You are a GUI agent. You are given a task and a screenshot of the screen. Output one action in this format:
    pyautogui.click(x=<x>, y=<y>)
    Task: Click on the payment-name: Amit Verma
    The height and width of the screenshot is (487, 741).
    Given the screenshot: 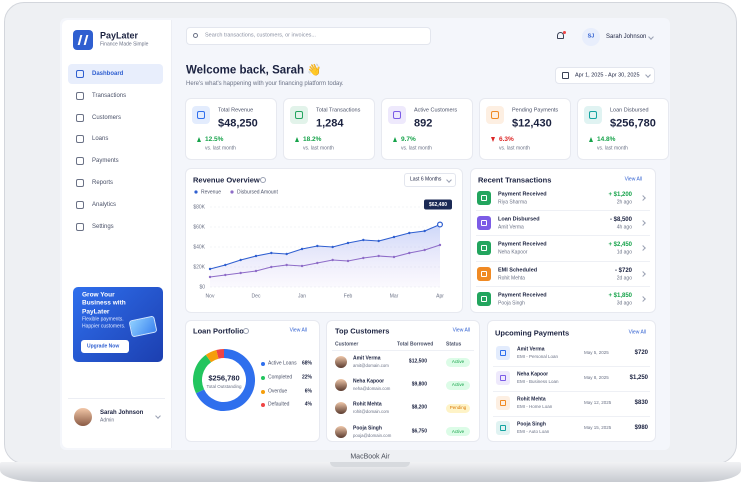 What is the action you would take?
    pyautogui.click(x=531, y=349)
    